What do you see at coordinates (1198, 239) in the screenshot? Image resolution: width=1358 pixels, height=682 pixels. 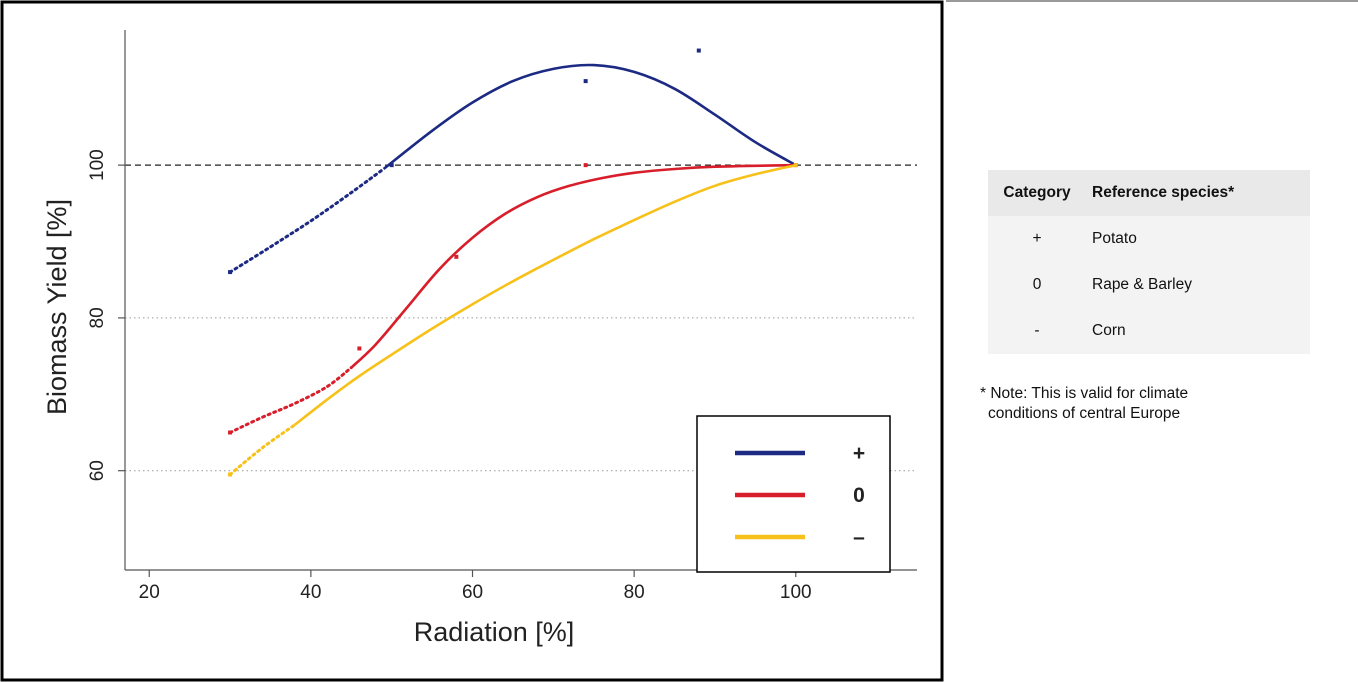 I see `species-cell: Potato` at bounding box center [1198, 239].